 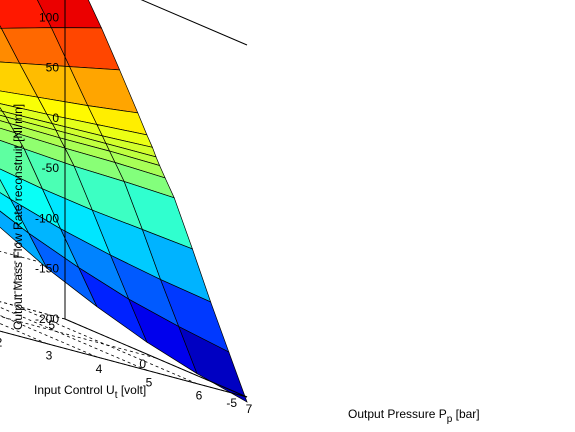 What do you see at coordinates (1, 342) in the screenshot?
I see `x-tick-label: 2` at bounding box center [1, 342].